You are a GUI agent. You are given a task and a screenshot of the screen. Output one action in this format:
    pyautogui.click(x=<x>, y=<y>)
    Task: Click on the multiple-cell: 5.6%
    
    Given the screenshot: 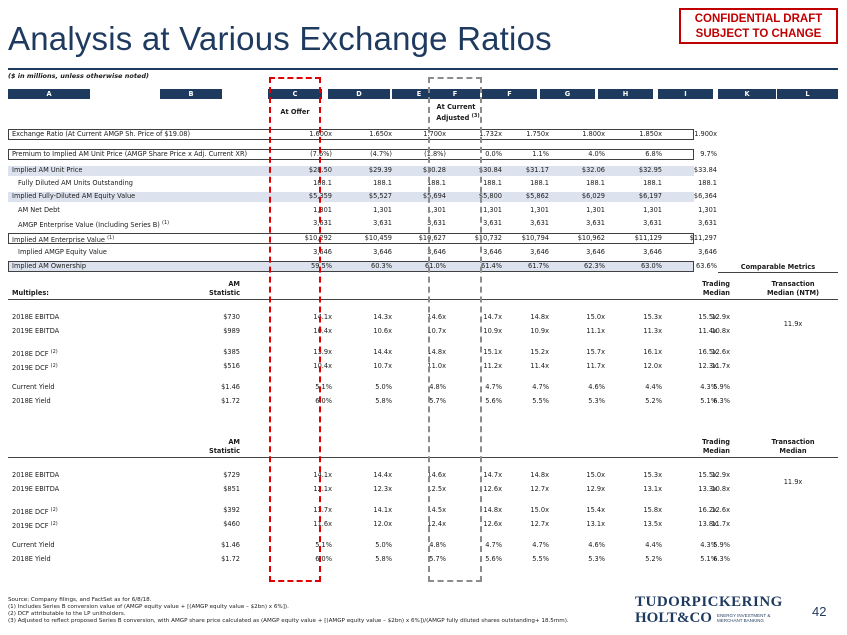 What is the action you would take?
    pyautogui.click(x=493, y=559)
    